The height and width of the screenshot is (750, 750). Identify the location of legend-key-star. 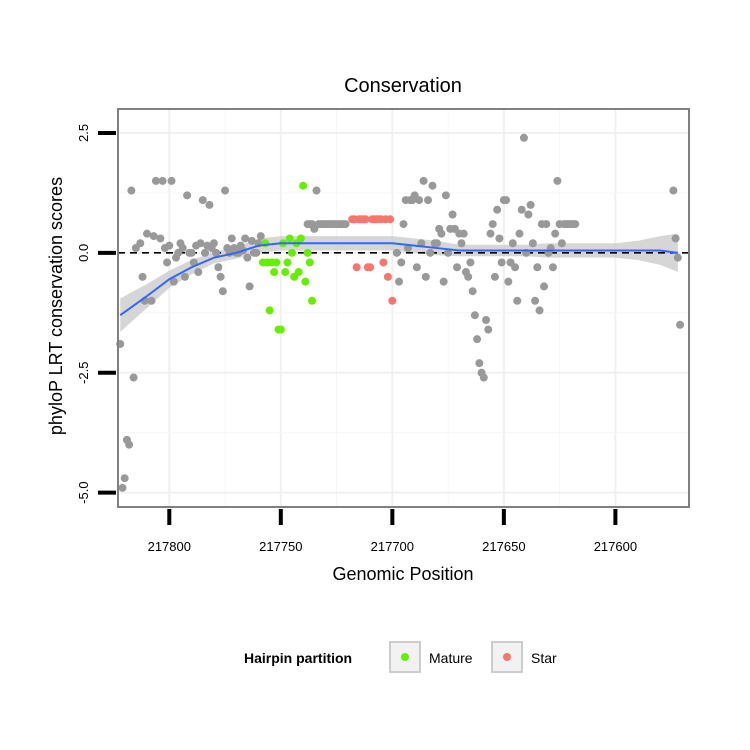
(507, 657).